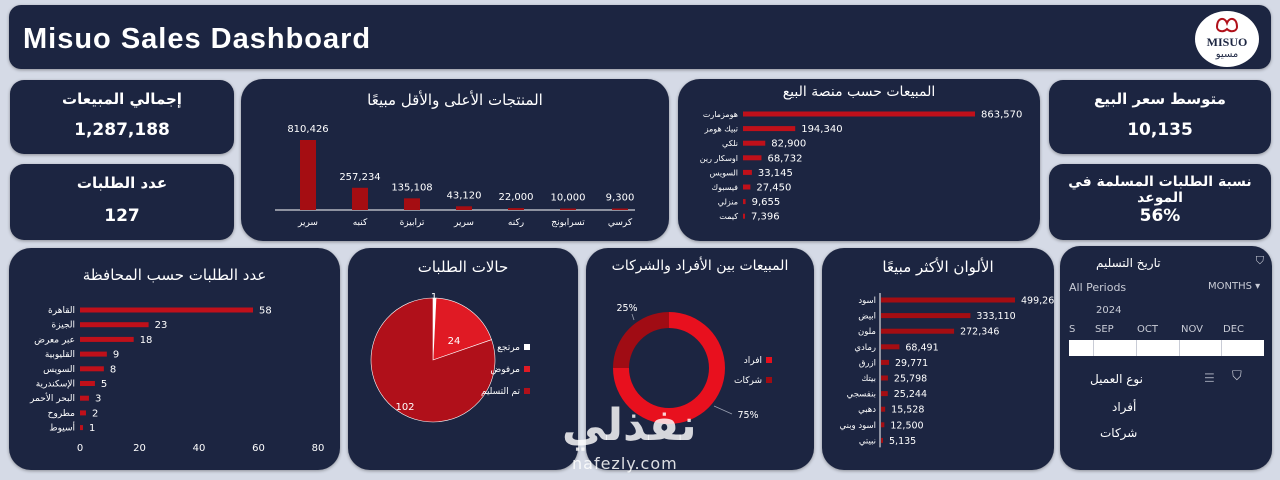 This screenshot has height=480, width=1280. What do you see at coordinates (766, 202) in the screenshot?
I see `data-label: 9,655` at bounding box center [766, 202].